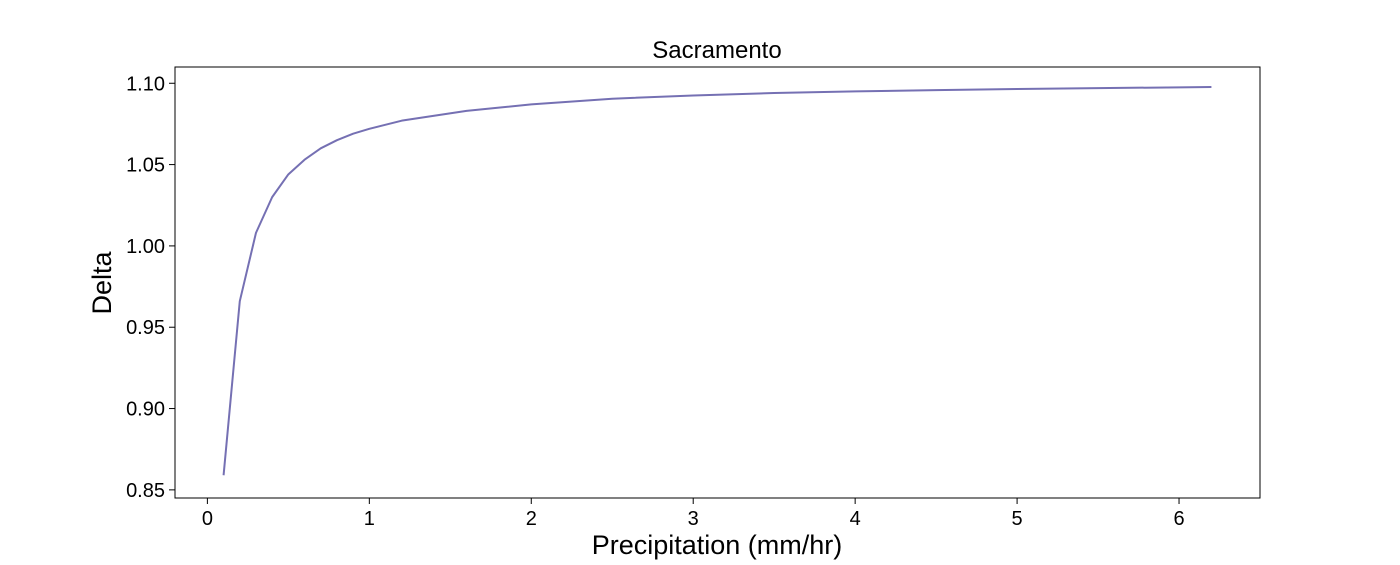  I want to click on y-axis-ticks: 0.85 0.90 0.95 1.00 1.05 1.10, so click(150, 287).